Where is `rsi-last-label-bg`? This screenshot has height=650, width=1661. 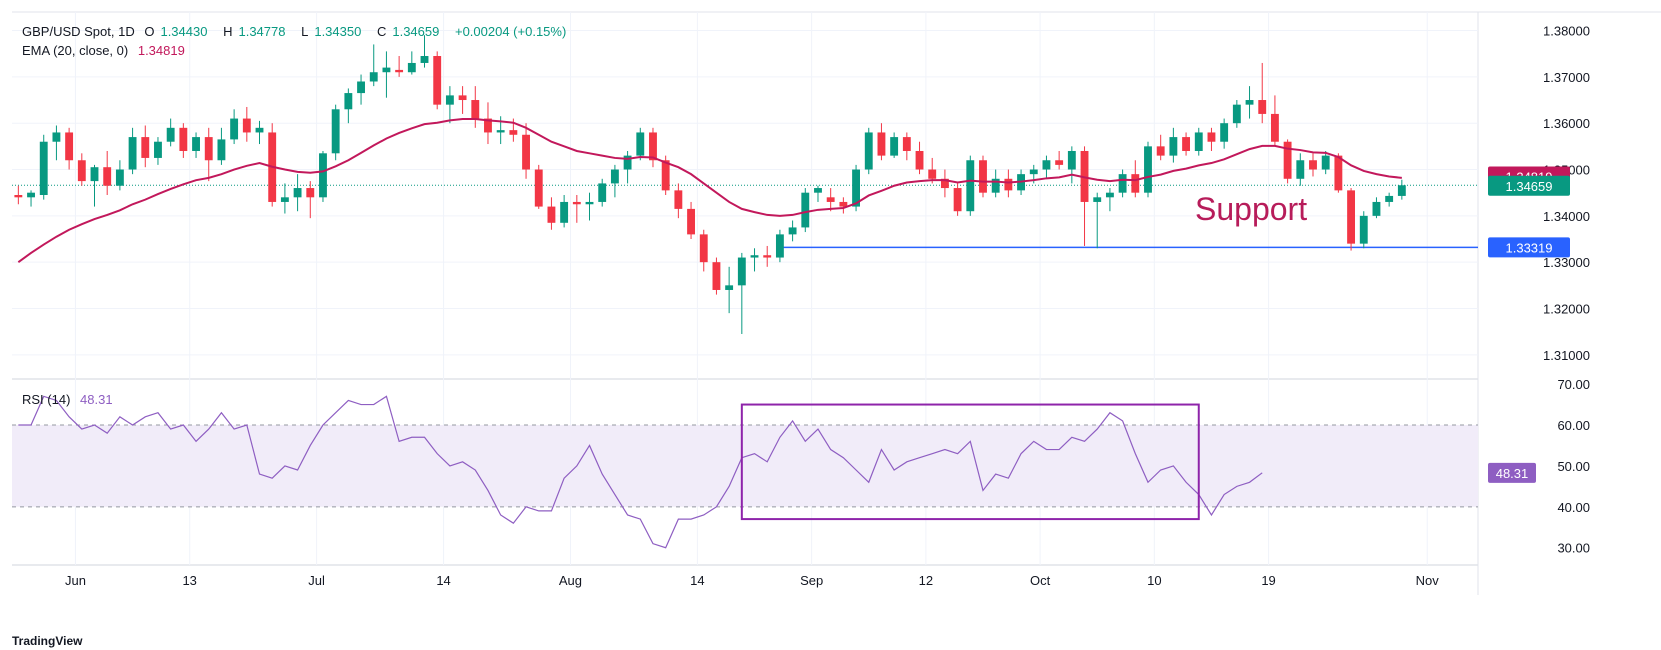 rsi-last-label-bg is located at coordinates (1512, 472).